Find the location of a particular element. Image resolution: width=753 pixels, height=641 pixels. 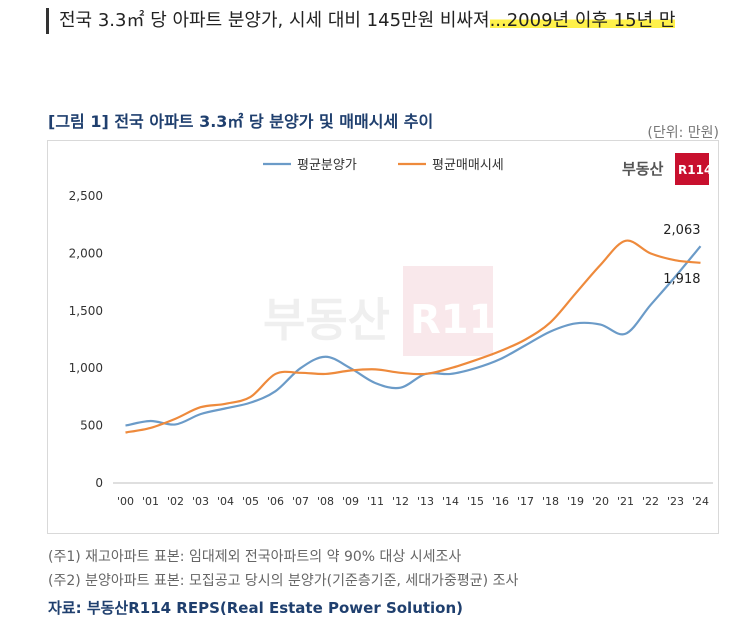

x-tick-label: '12 is located at coordinates (400, 501).